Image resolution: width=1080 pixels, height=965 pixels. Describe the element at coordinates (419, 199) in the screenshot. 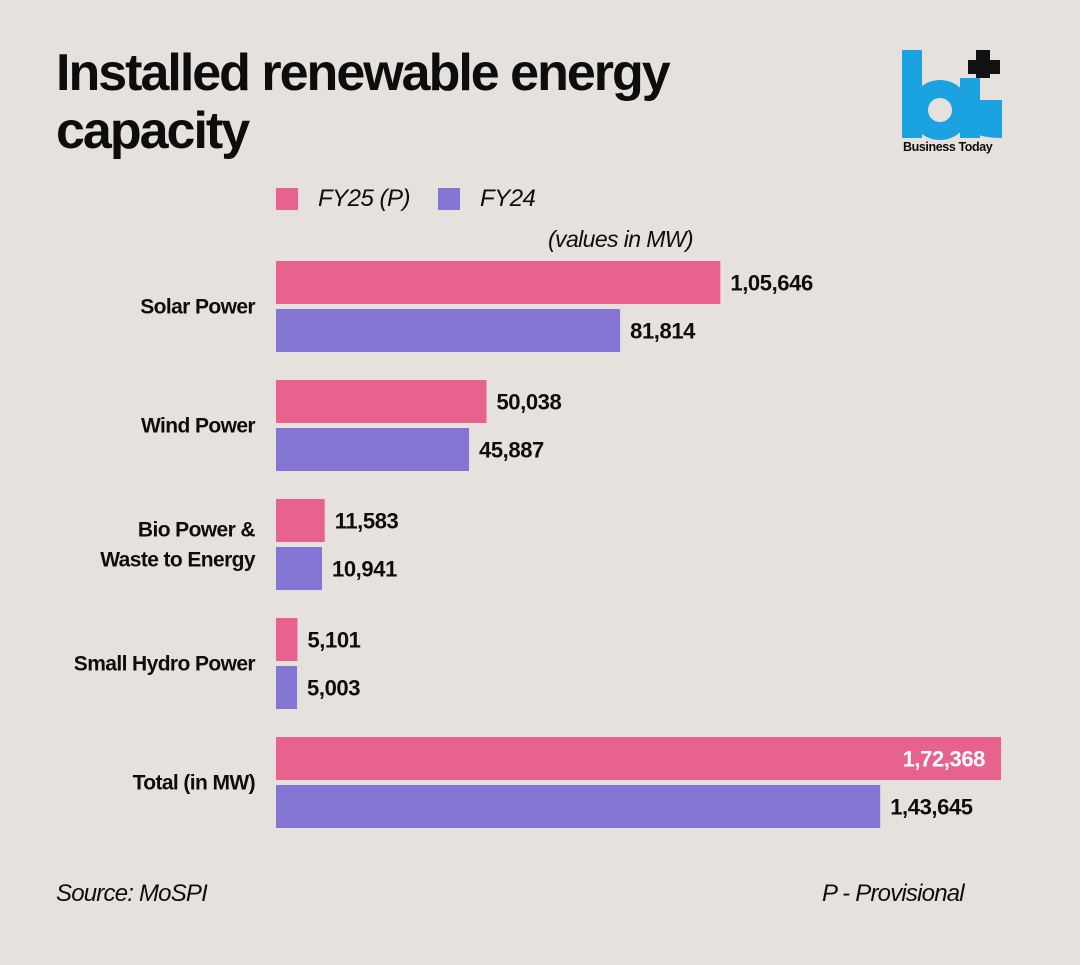

I see `legend: FY25 (P) FY24` at that location.